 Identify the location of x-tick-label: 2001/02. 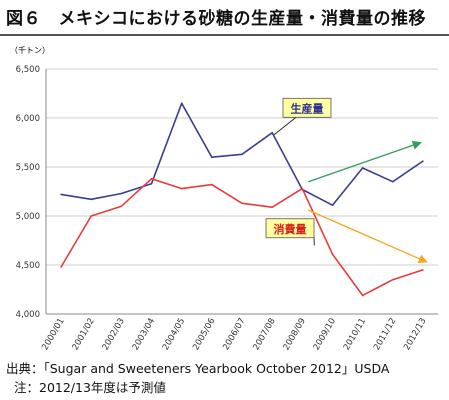
(84, 335).